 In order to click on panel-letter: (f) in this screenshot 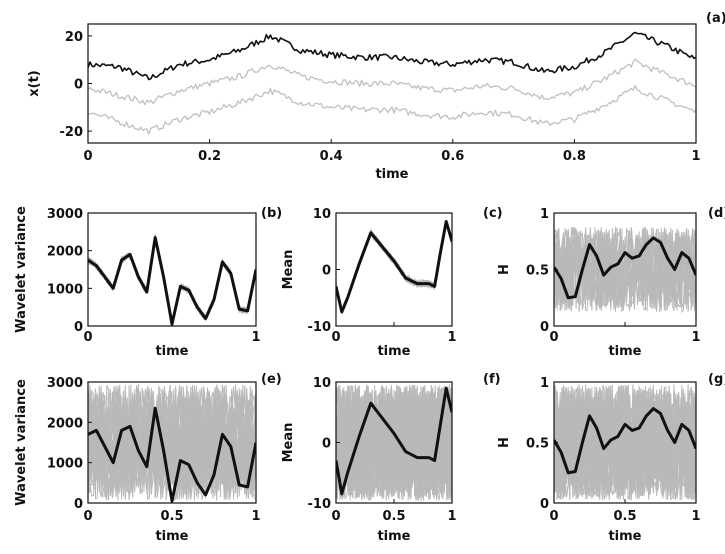, I will do `click(492, 379)`.